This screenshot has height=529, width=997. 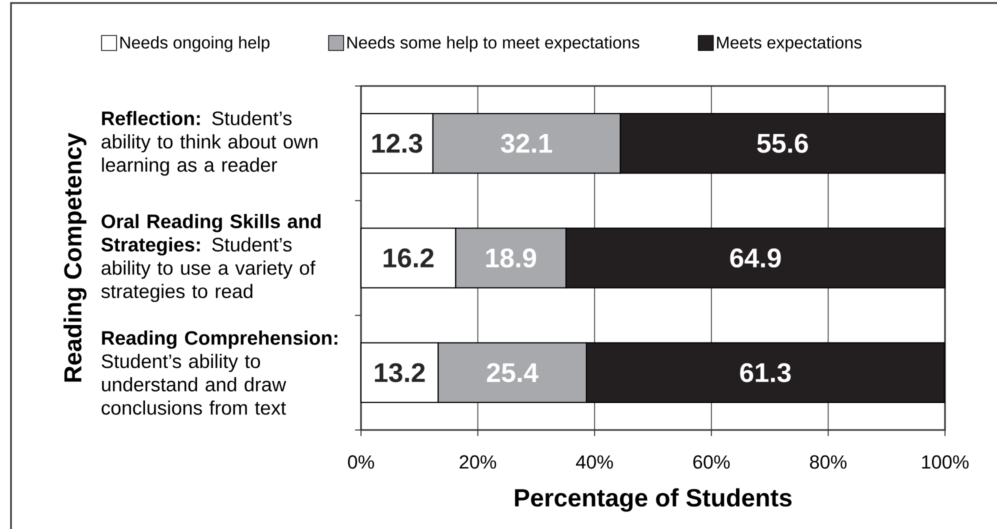 What do you see at coordinates (399, 372) in the screenshot?
I see `data-label: 13.2` at bounding box center [399, 372].